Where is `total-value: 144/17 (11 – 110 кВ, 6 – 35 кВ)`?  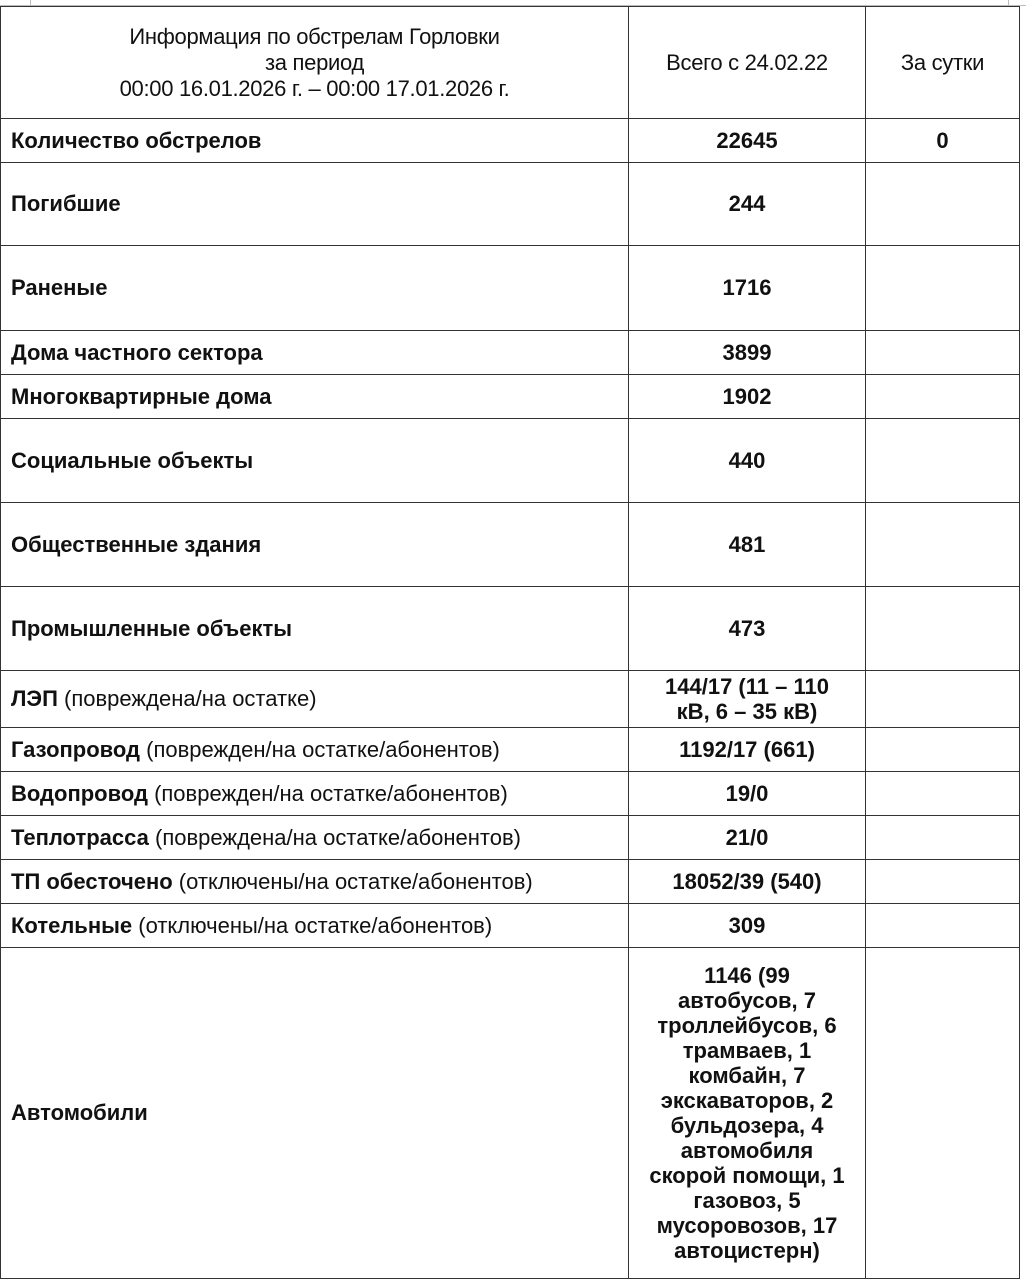 total-value: 144/17 (11 – 110 кВ, 6 – 35 кВ) is located at coordinates (747, 699).